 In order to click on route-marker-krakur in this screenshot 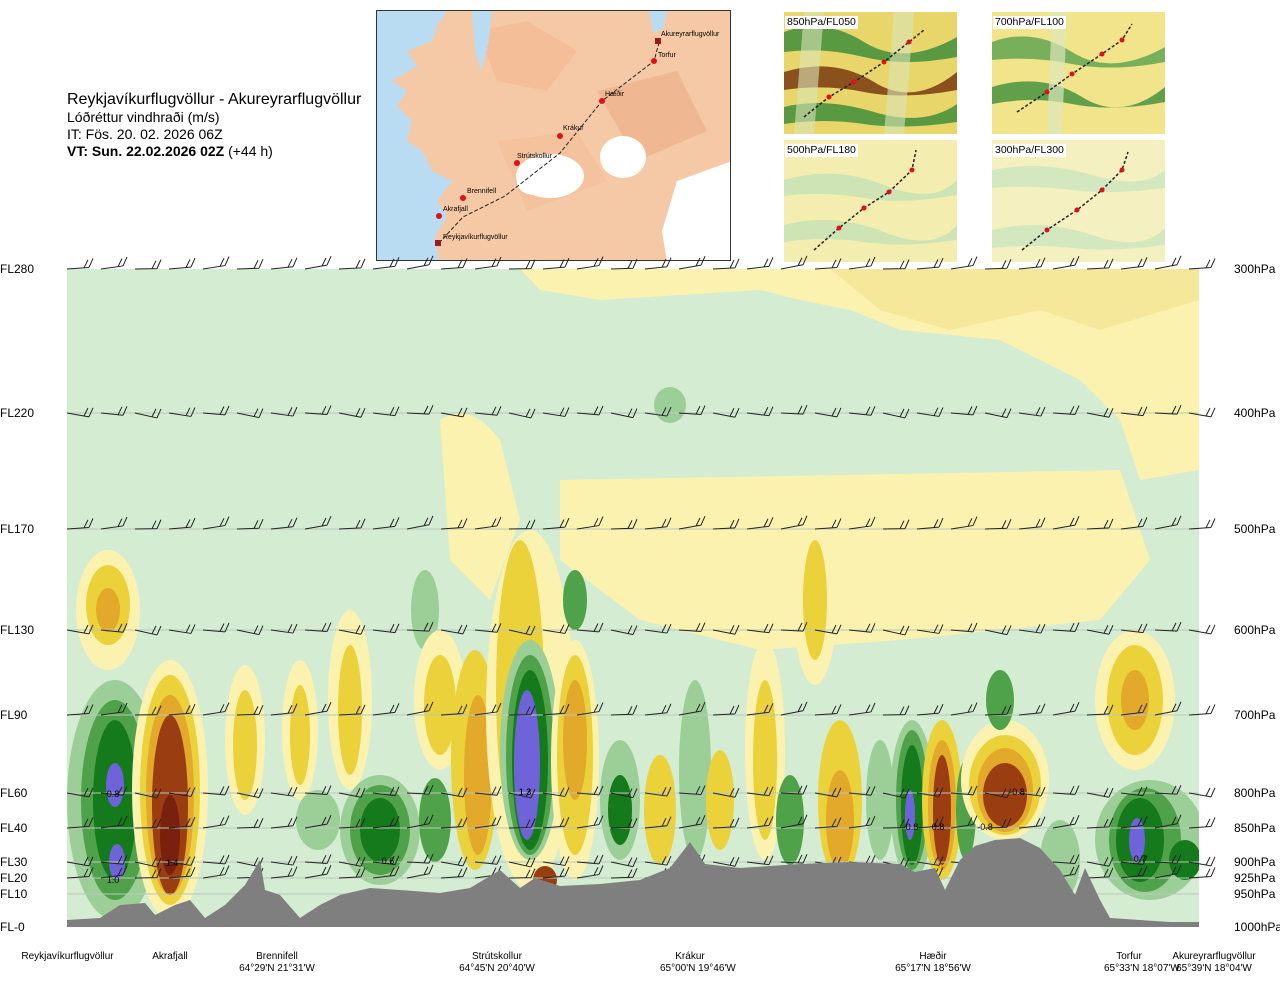, I will do `click(560, 136)`.